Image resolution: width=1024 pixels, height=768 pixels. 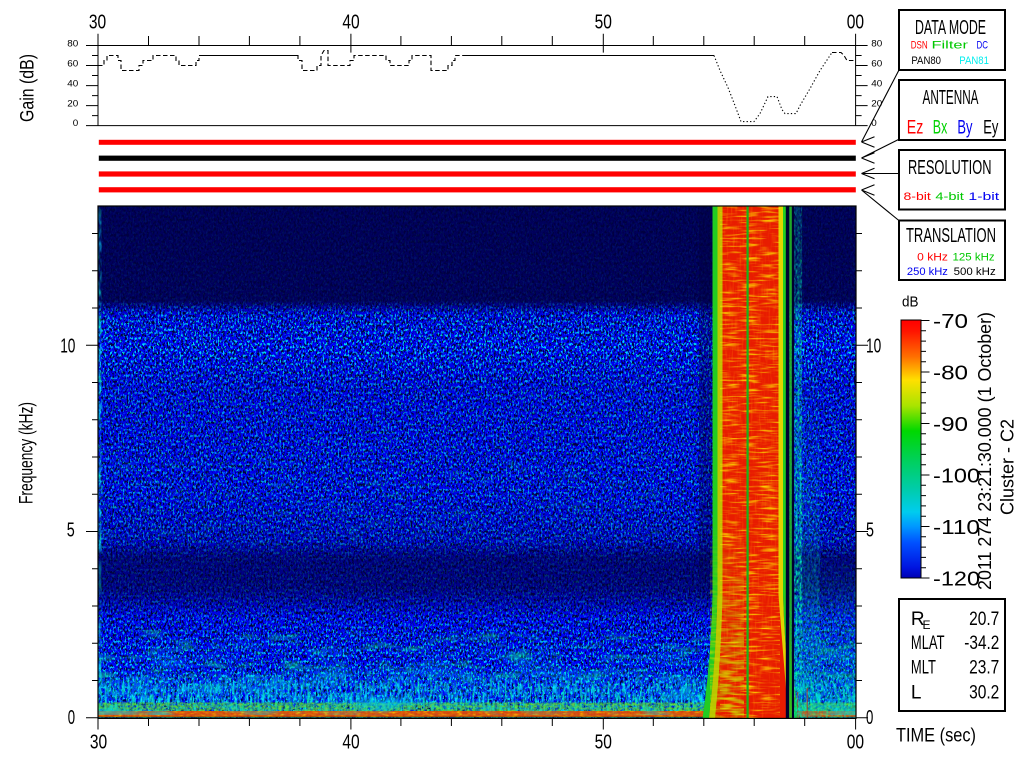 What do you see at coordinates (950, 374) in the screenshot?
I see `svg-text: -80` at bounding box center [950, 374].